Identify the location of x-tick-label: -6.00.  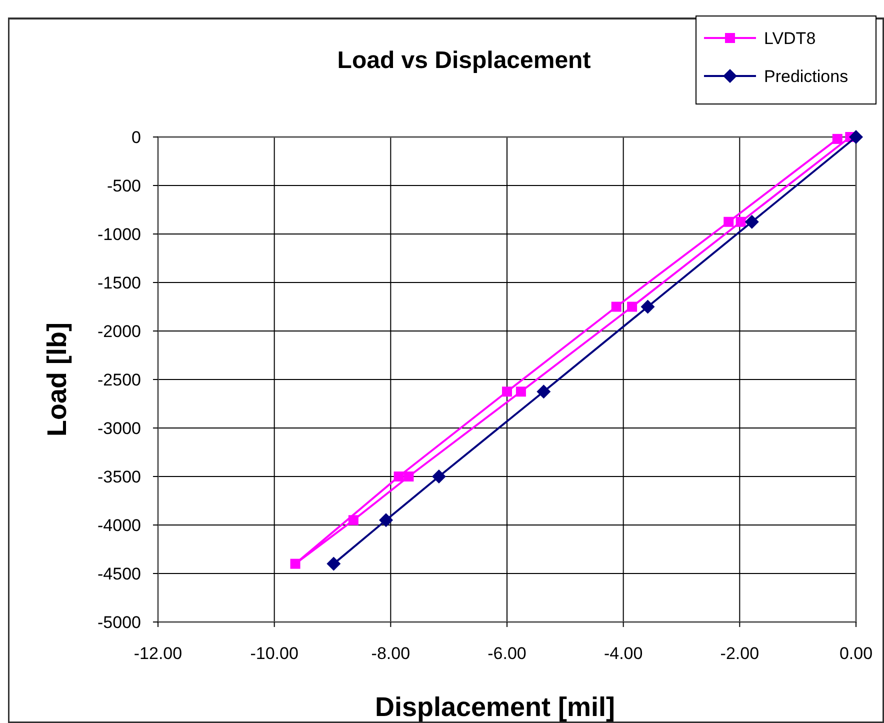
(507, 653).